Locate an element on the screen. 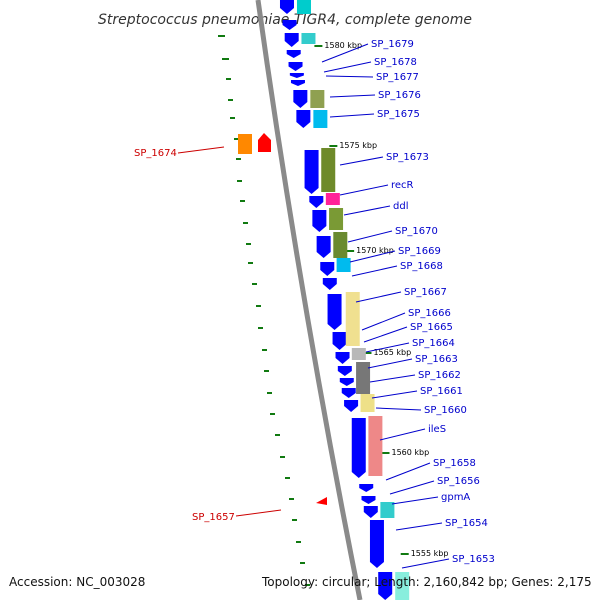  gene-label: SP_1675 is located at coordinates (398, 114).